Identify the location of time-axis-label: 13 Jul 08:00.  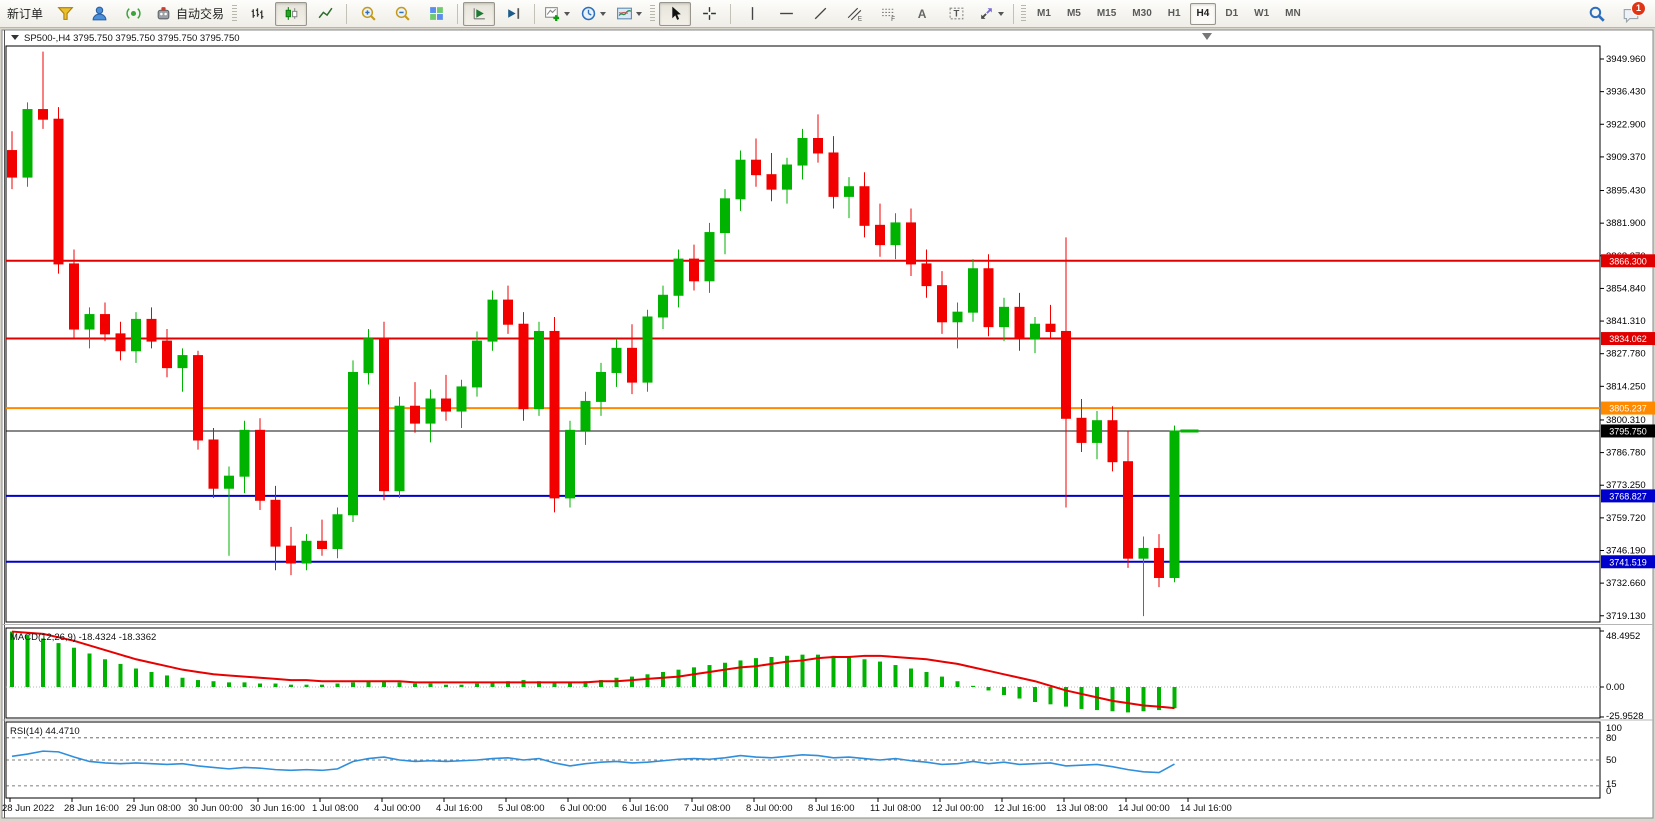
(1082, 808).